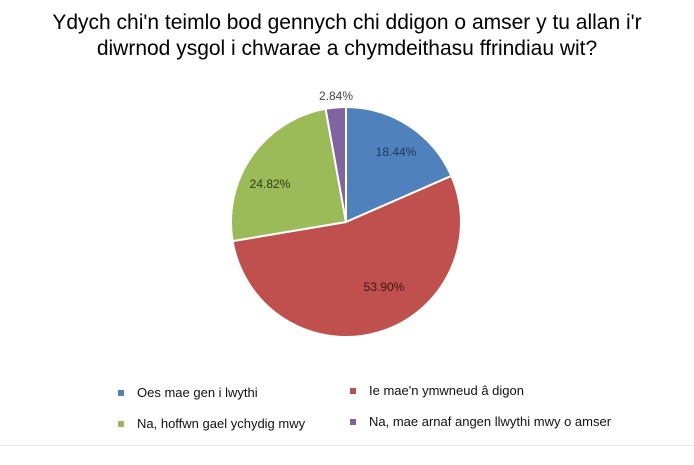  What do you see at coordinates (353, 390) in the screenshot?
I see `legend-swatch-red` at bounding box center [353, 390].